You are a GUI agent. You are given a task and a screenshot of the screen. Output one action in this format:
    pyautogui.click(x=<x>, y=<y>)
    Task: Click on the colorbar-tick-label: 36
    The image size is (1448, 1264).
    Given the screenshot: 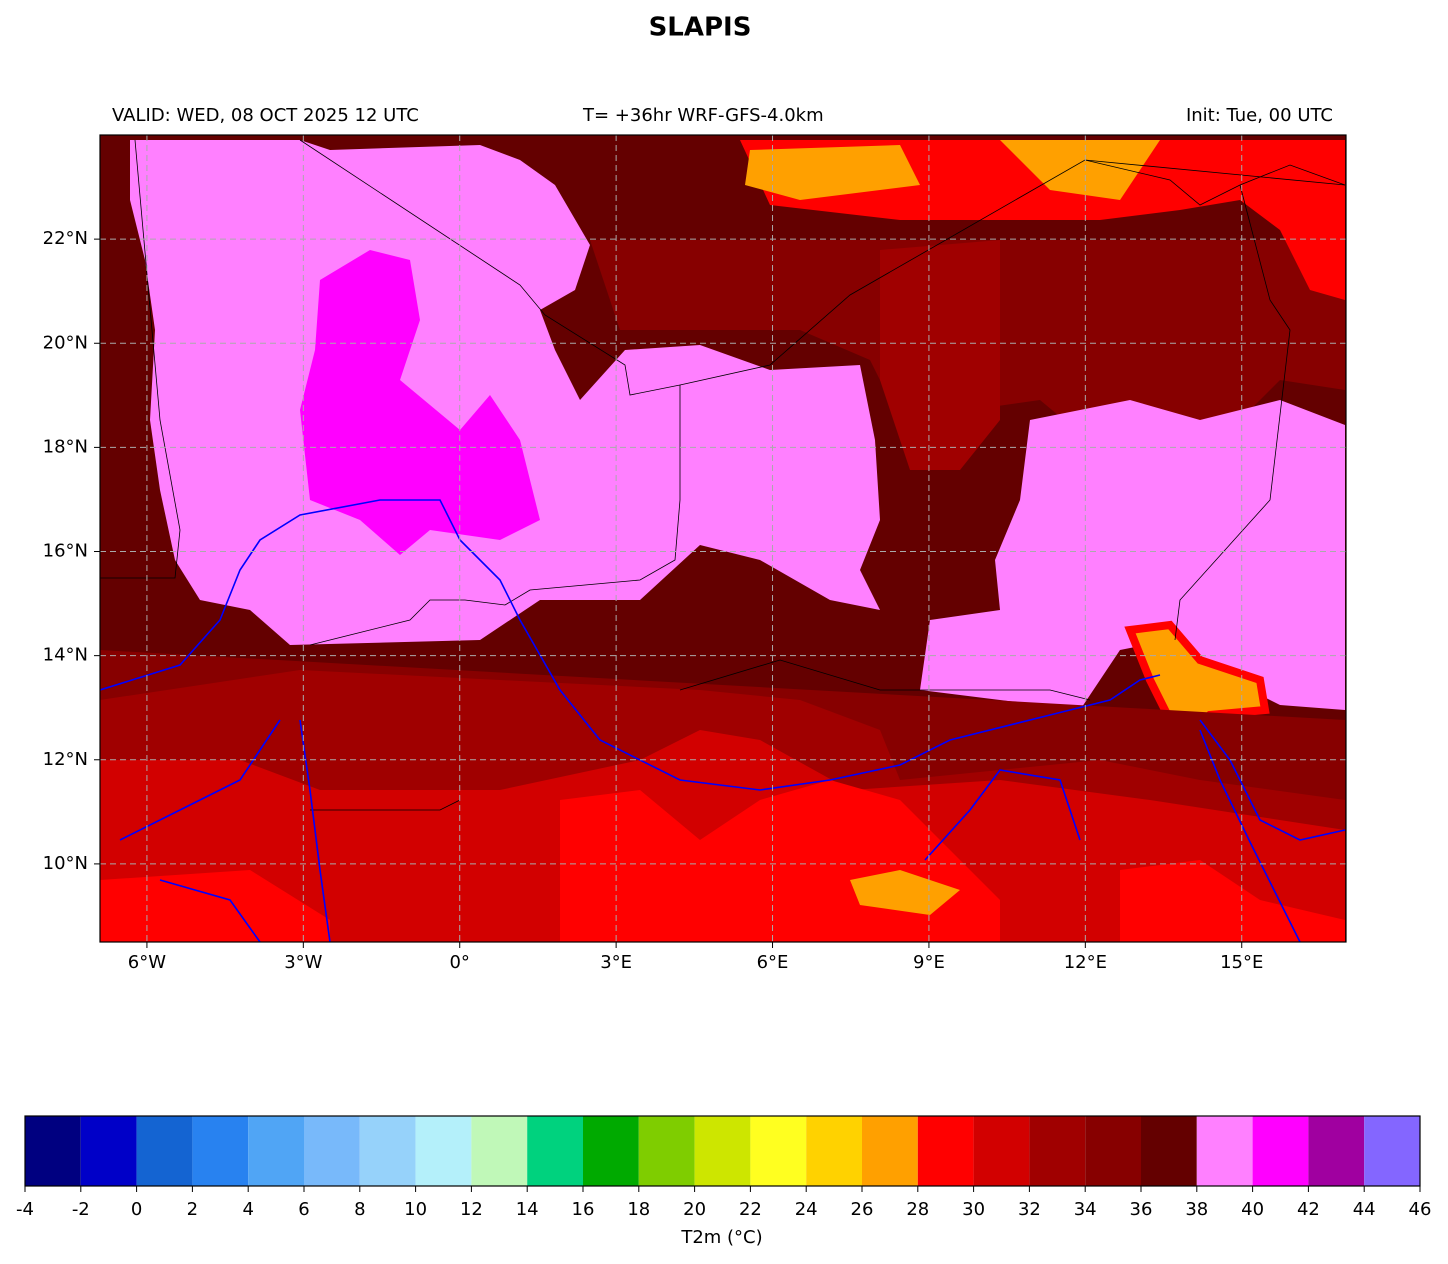 What is the action you would take?
    pyautogui.click(x=1141, y=1209)
    